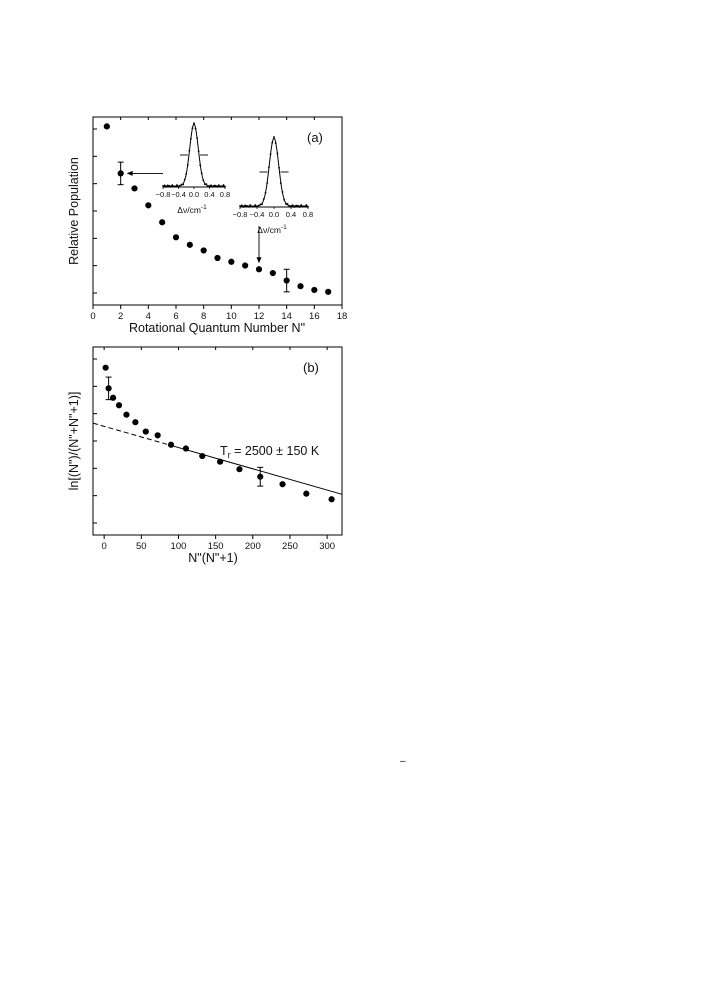  What do you see at coordinates (213, 558) in the screenshot?
I see `panel-b-x-label: N"(N"+1)` at bounding box center [213, 558].